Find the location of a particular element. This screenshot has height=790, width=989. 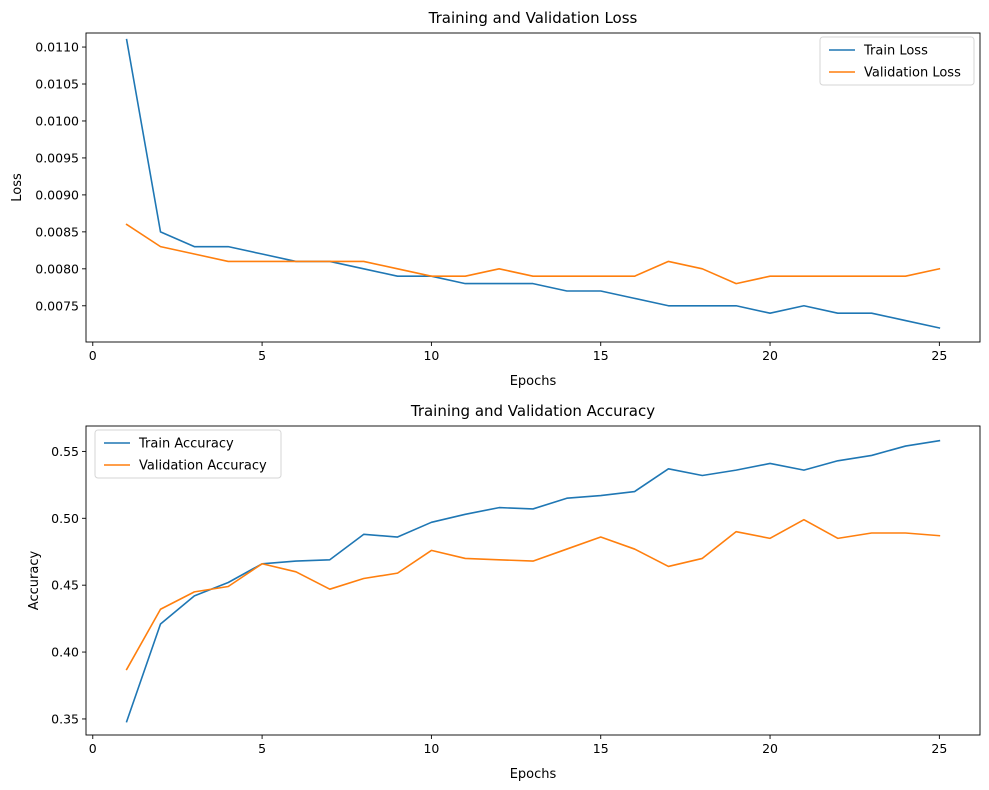

legend-entry-label: Train Accuracy is located at coordinates (186, 444).